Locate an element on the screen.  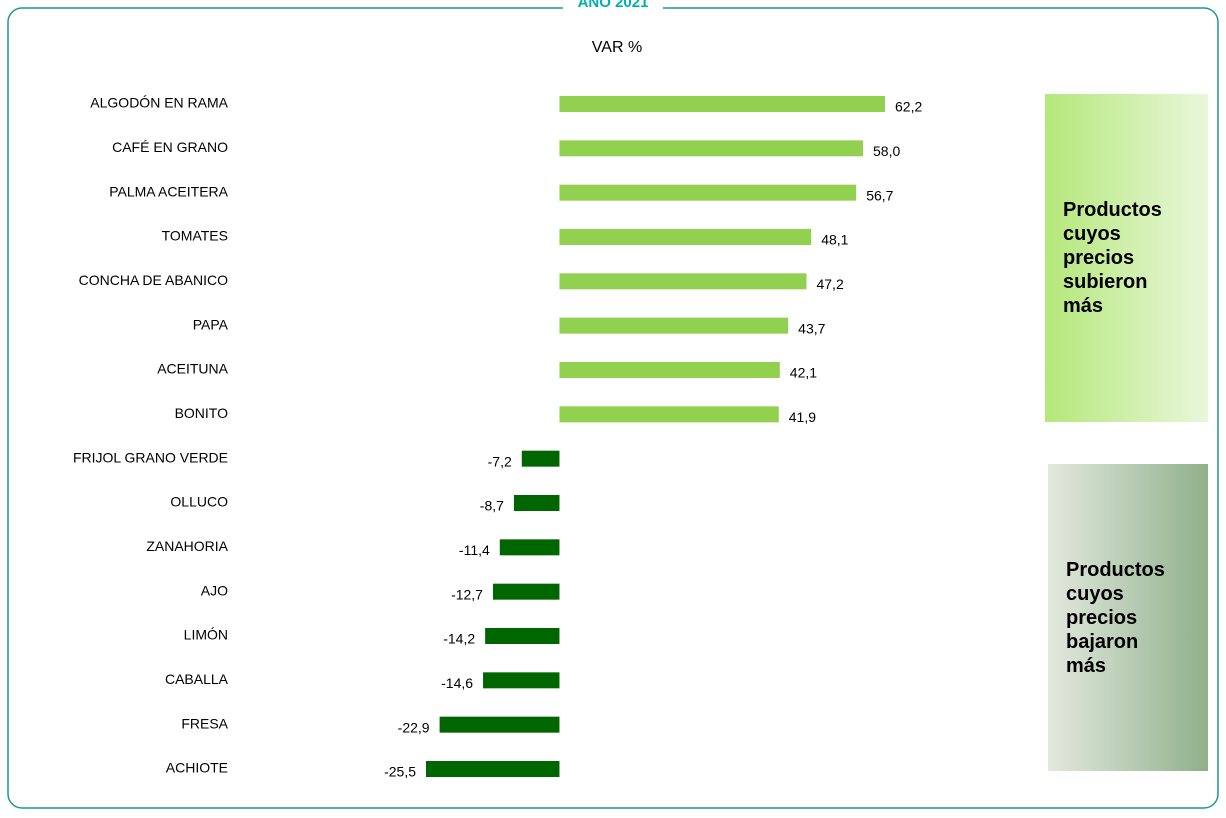
value-label: 42,1 is located at coordinates (803, 373).